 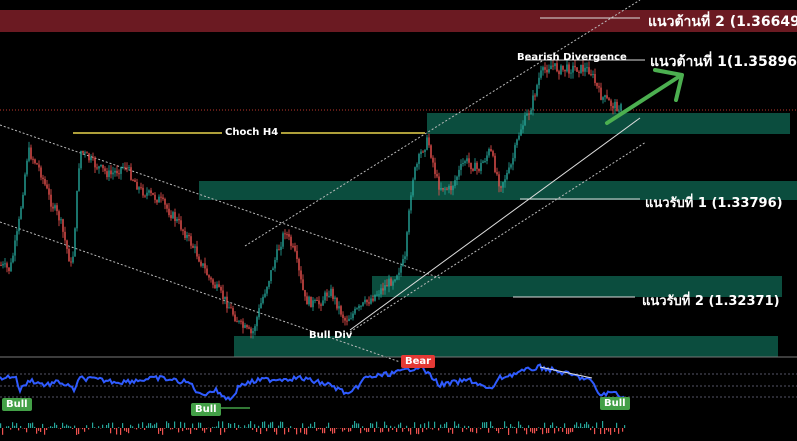 I want to click on indicator-bull-badge-1: Bull, so click(x=17, y=404).